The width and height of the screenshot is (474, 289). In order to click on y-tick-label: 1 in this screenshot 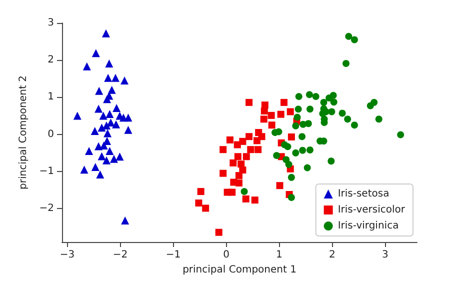, I will do `click(51, 97)`.